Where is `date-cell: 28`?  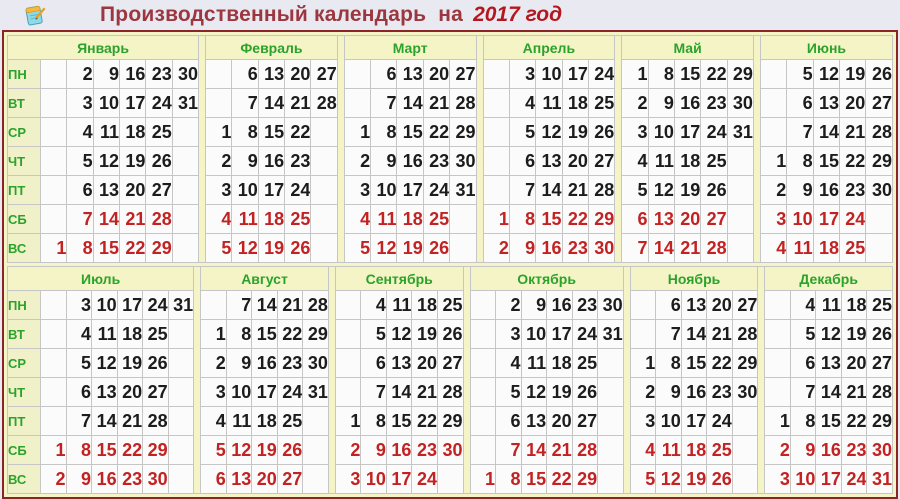 date-cell: 28 is located at coordinates (601, 190).